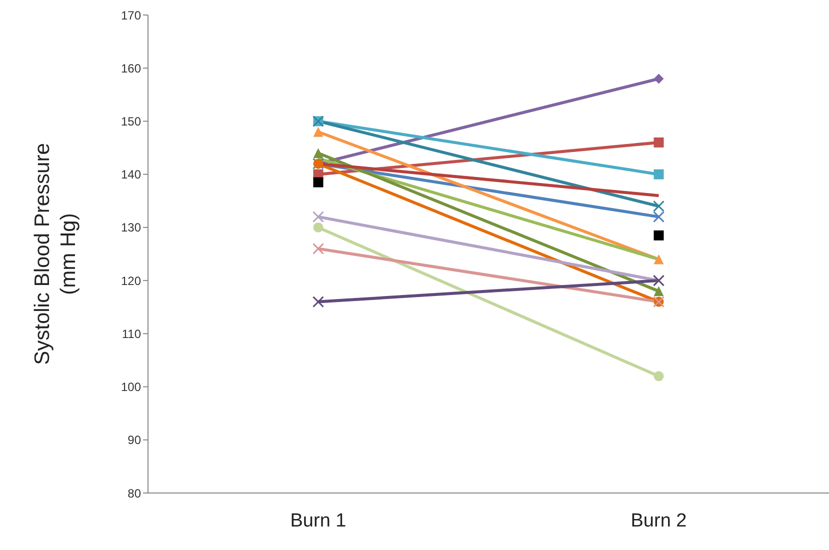 This screenshot has width=829, height=550. I want to click on y-tick-label: 80, so click(135, 493).